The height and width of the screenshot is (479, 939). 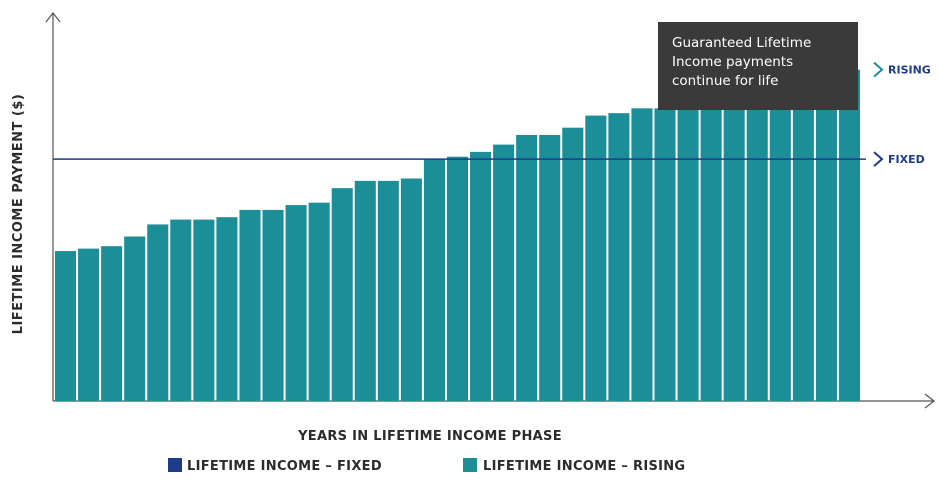 What do you see at coordinates (53, 17) in the screenshot?
I see `y-axis-arrow` at bounding box center [53, 17].